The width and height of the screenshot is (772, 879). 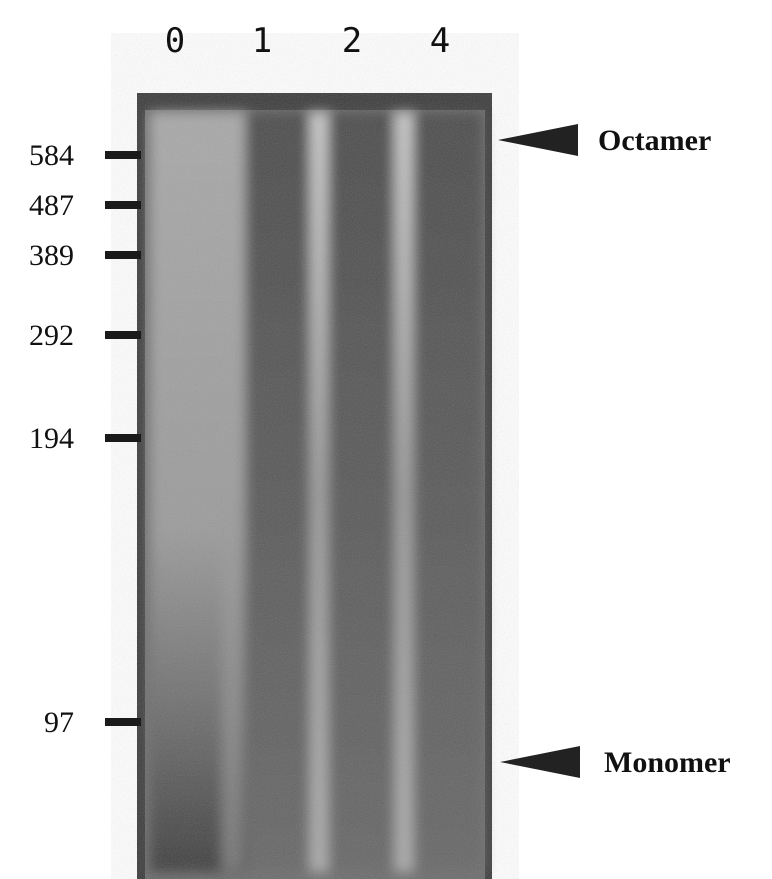 What do you see at coordinates (667, 762) in the screenshot?
I see `band-label: Monomer` at bounding box center [667, 762].